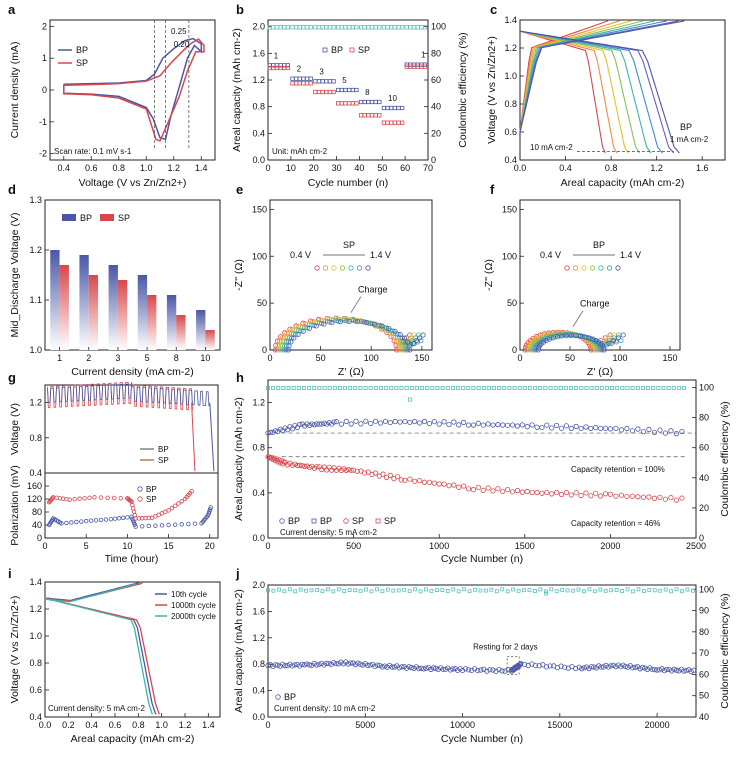 The height and width of the screenshot is (758, 739). I want to click on panel-i-current-density: Current density: 5 mA cm-2, so click(96, 708).